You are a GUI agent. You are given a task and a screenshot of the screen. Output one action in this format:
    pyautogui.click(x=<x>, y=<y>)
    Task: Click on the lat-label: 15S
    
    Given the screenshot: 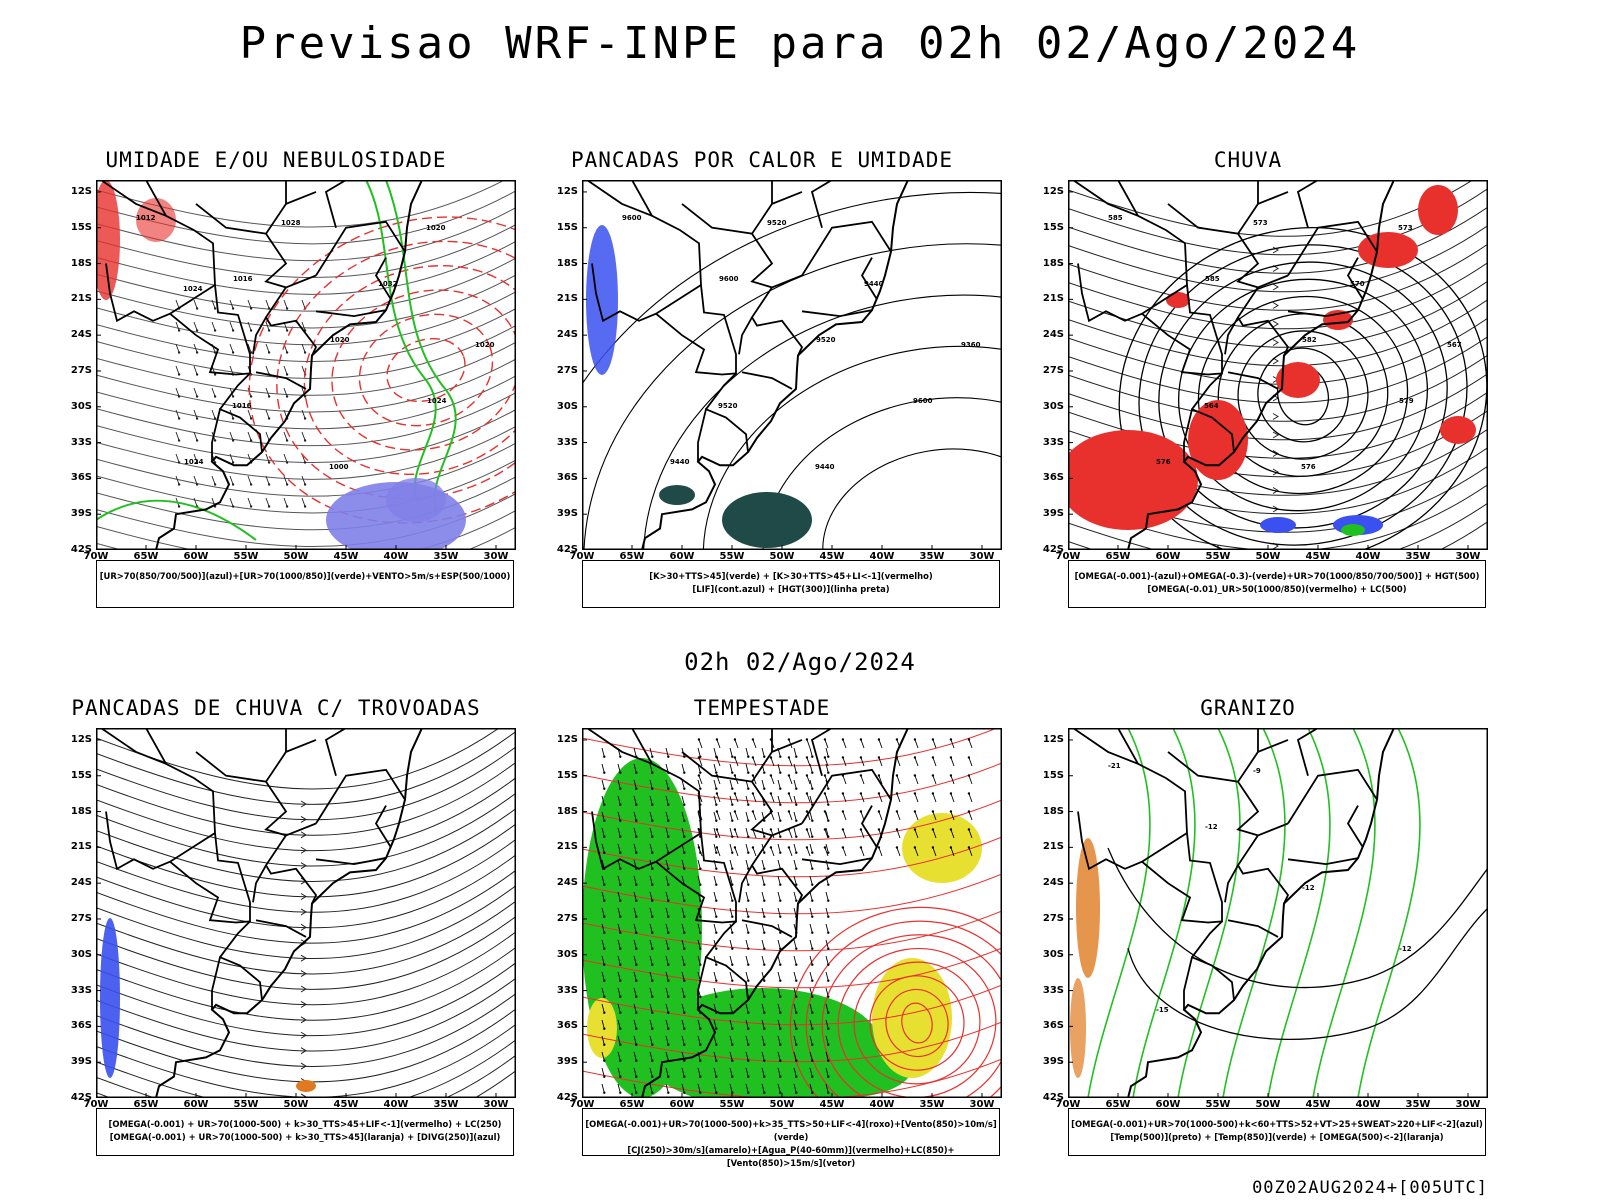 What is the action you would take?
    pyautogui.click(x=567, y=227)
    